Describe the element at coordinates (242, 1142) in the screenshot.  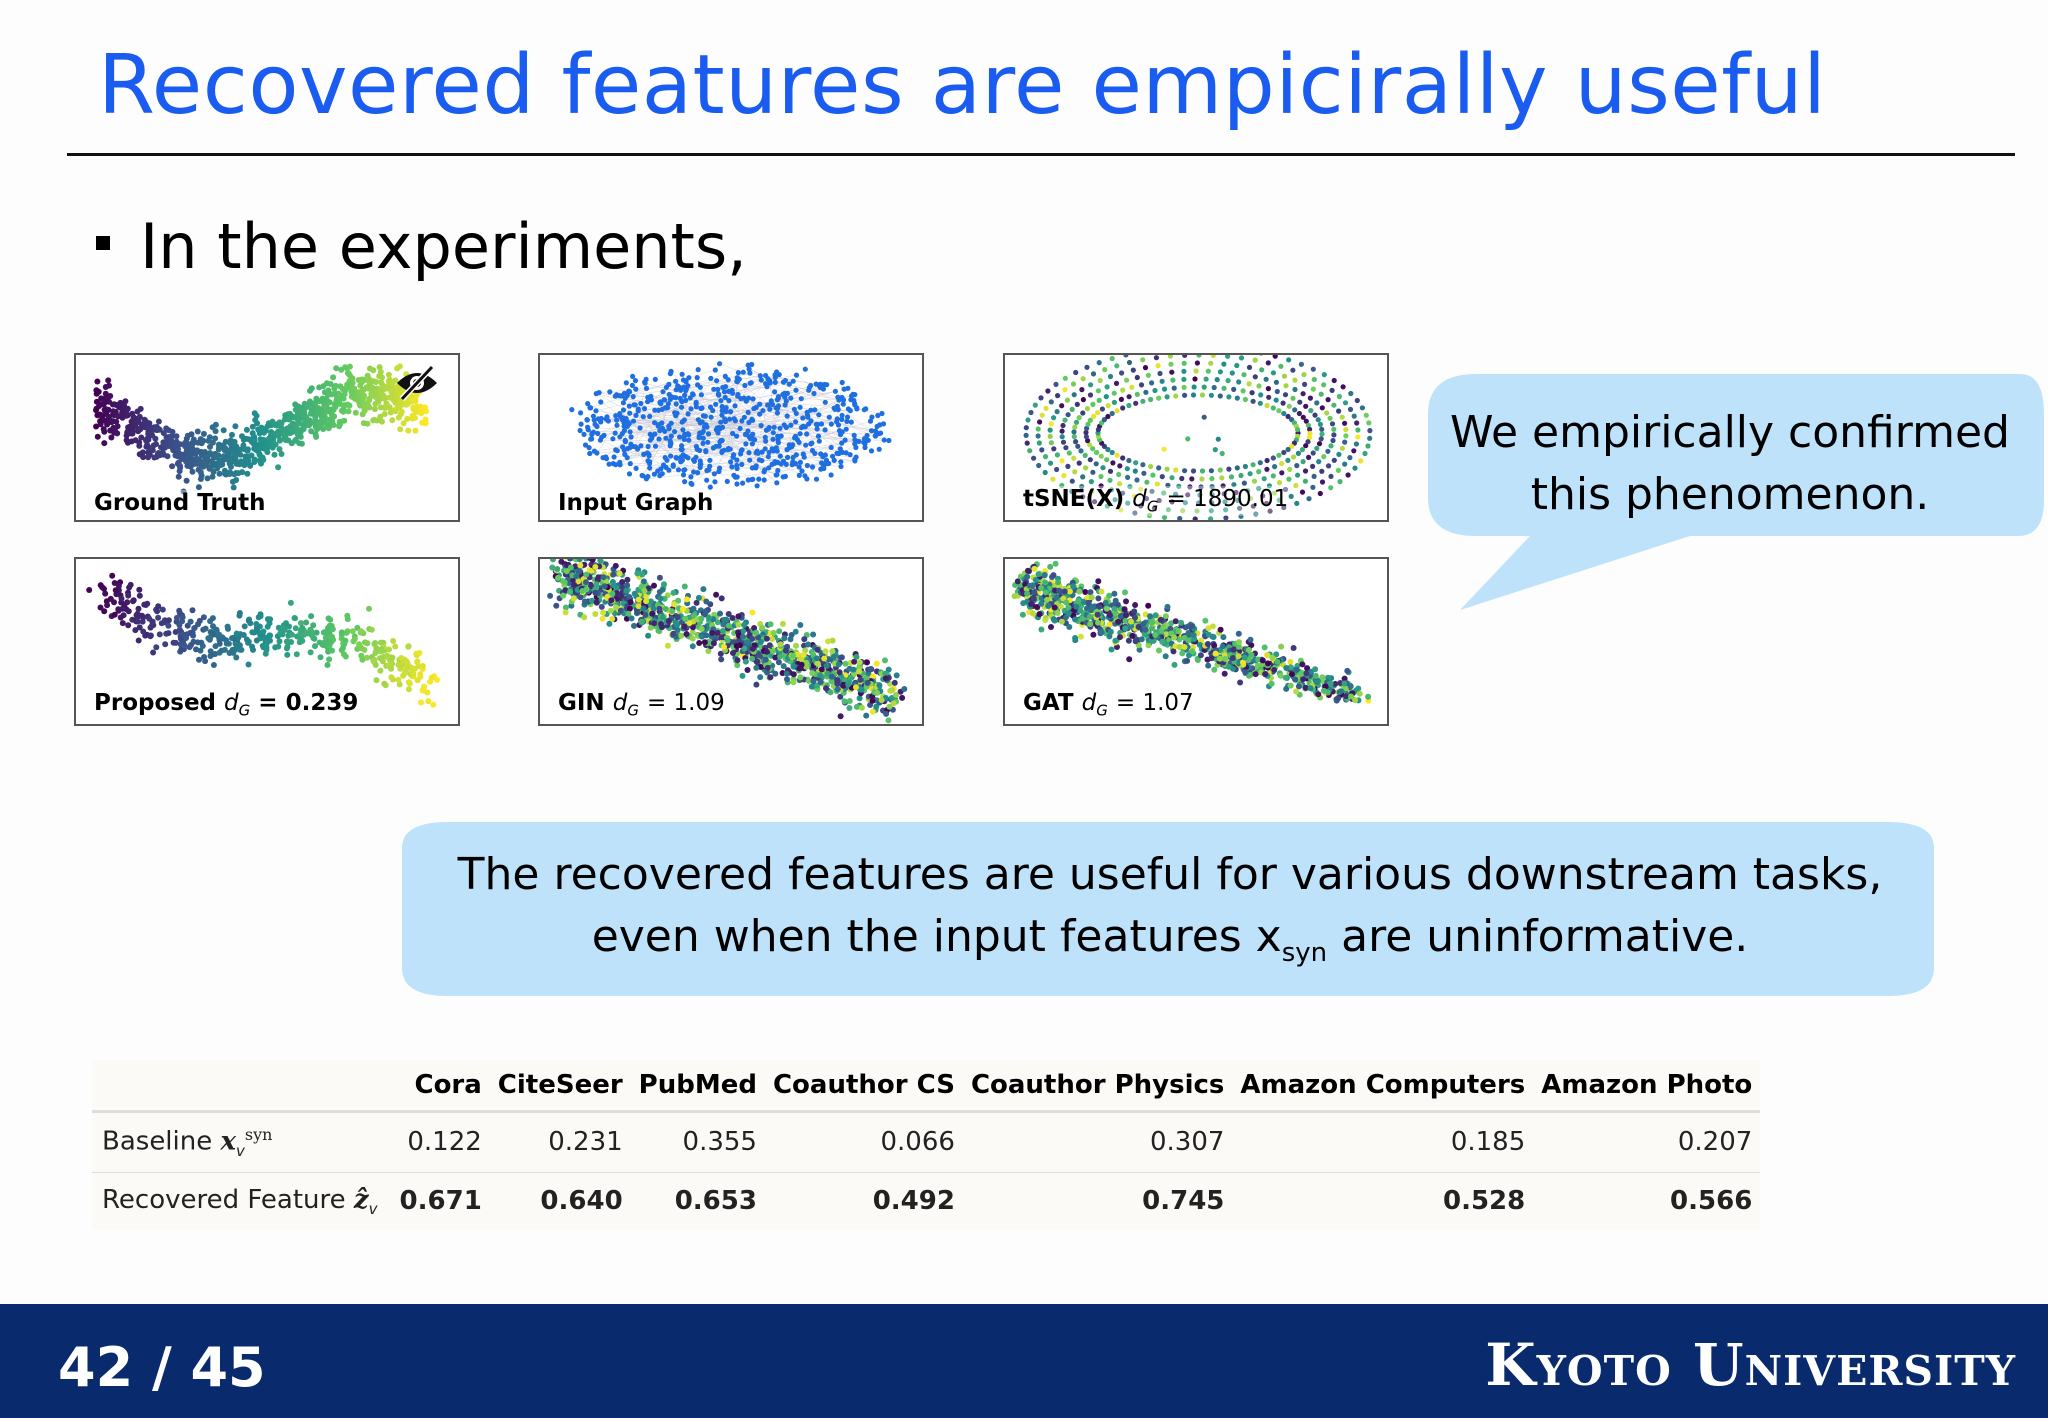
I see `row-label: Baseline xvsyn` at that location.